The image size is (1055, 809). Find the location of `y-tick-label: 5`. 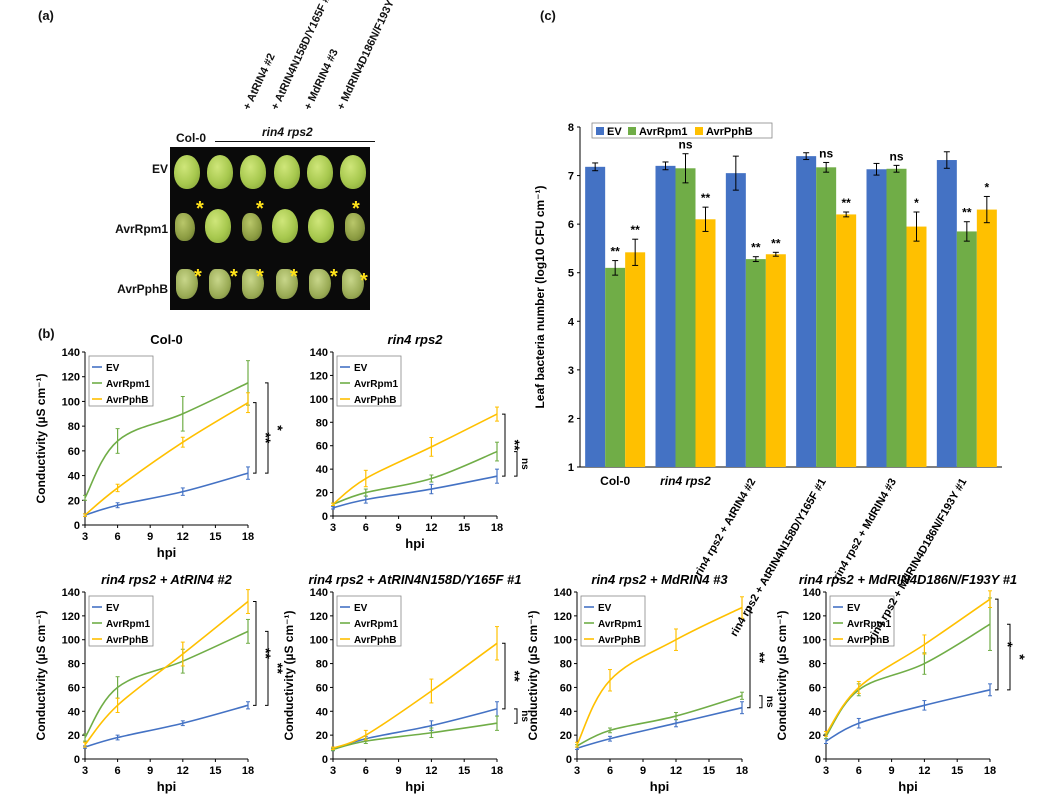

y-tick-label: 5 is located at coordinates (571, 274).